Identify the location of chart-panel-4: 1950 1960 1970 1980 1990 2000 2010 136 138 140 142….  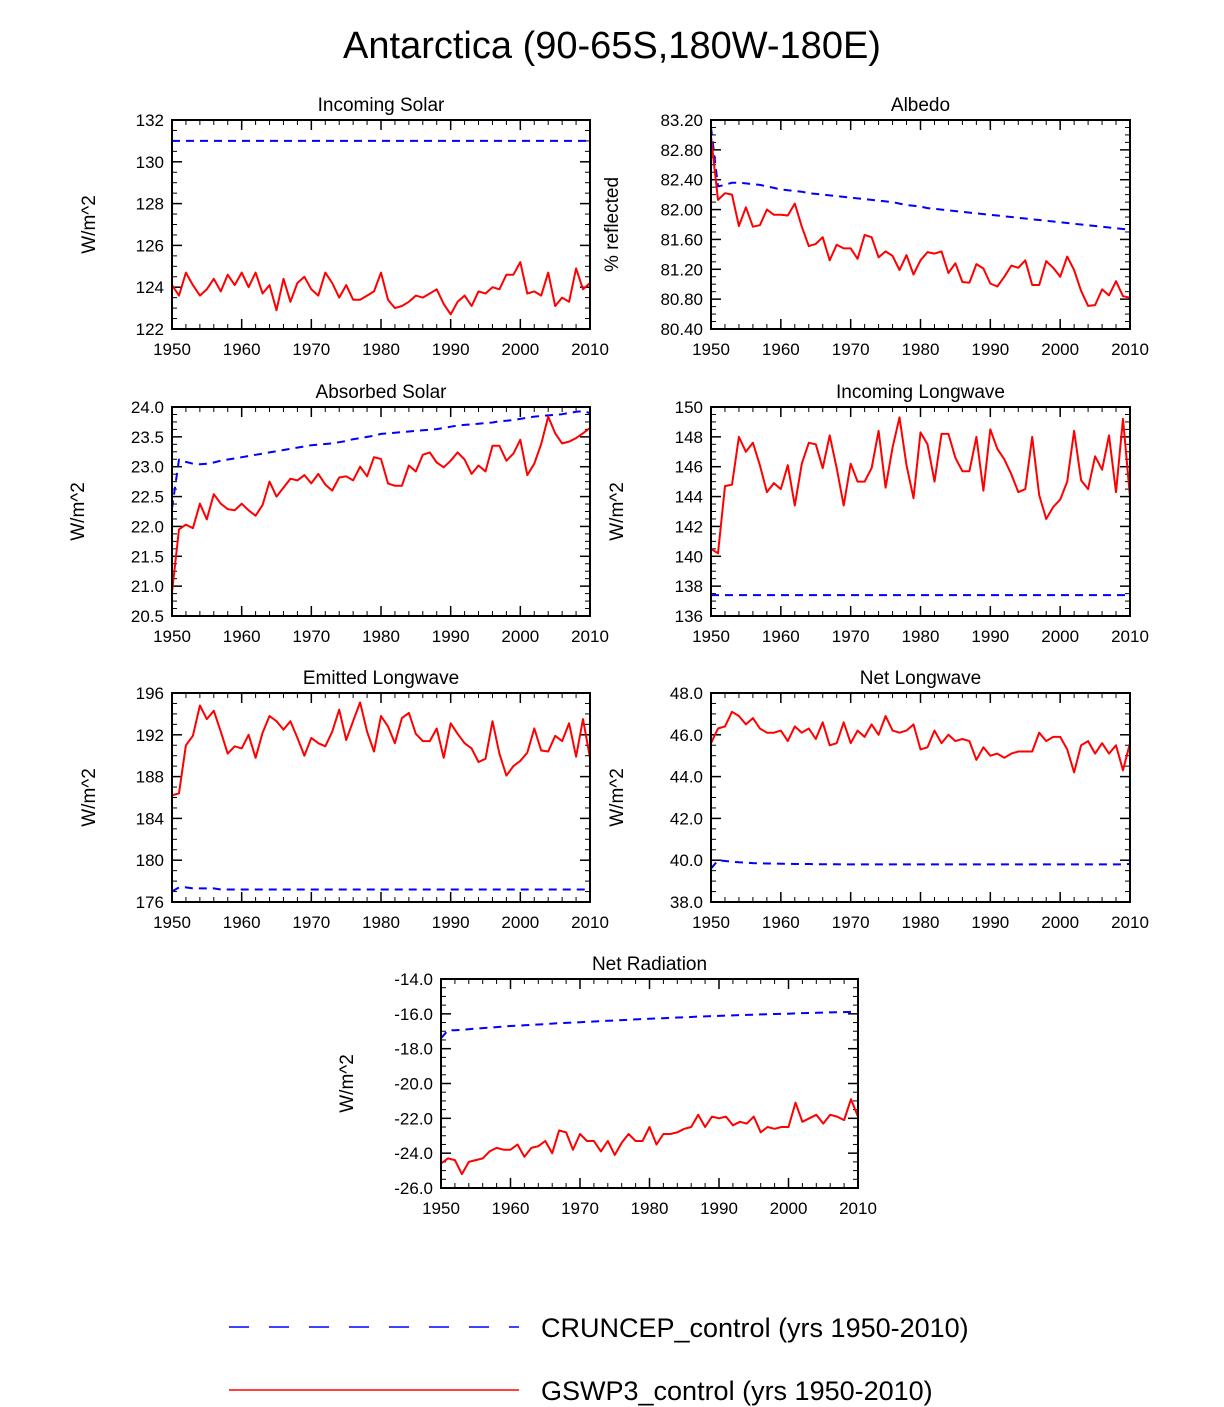
(878, 514).